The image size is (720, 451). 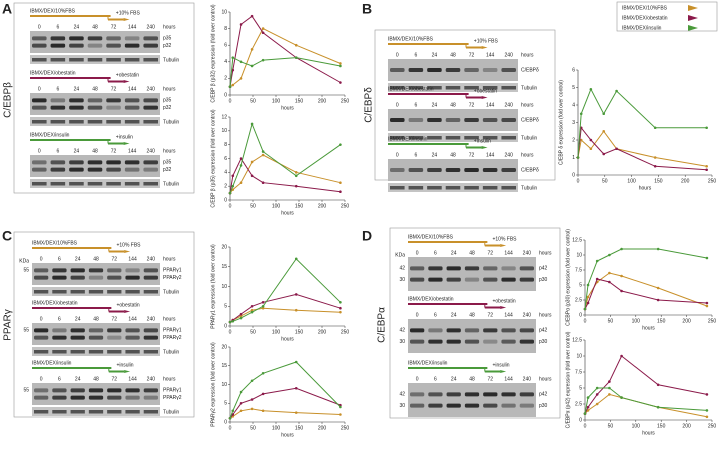 What do you see at coordinates (26, 271) in the screenshot?
I see `mw-marker: 55` at bounding box center [26, 271].